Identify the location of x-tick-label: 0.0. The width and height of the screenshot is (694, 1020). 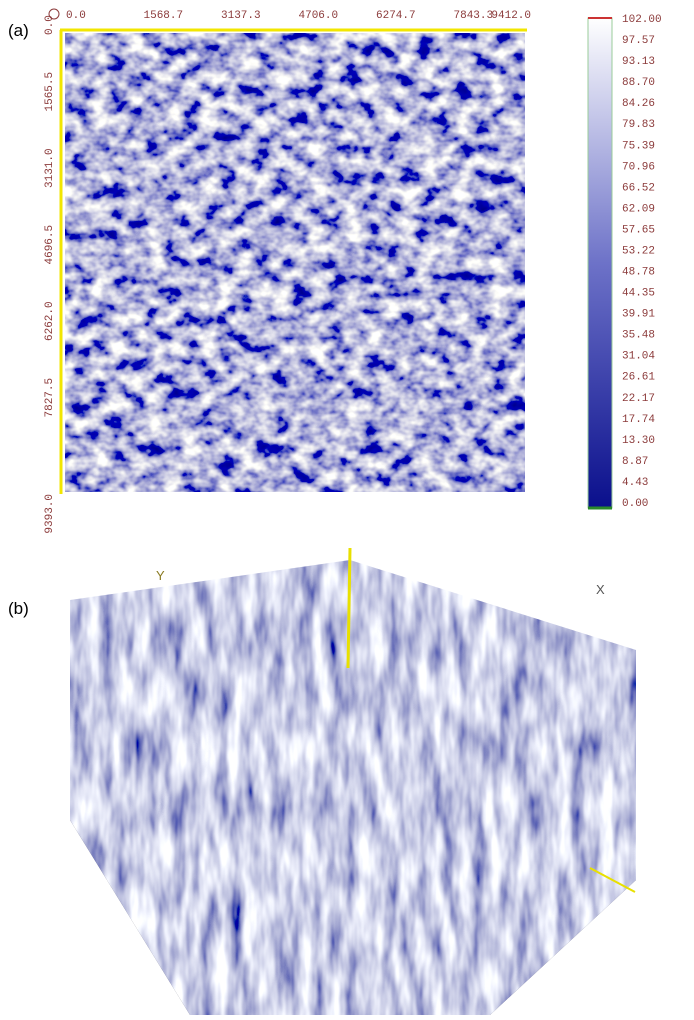
(76, 16).